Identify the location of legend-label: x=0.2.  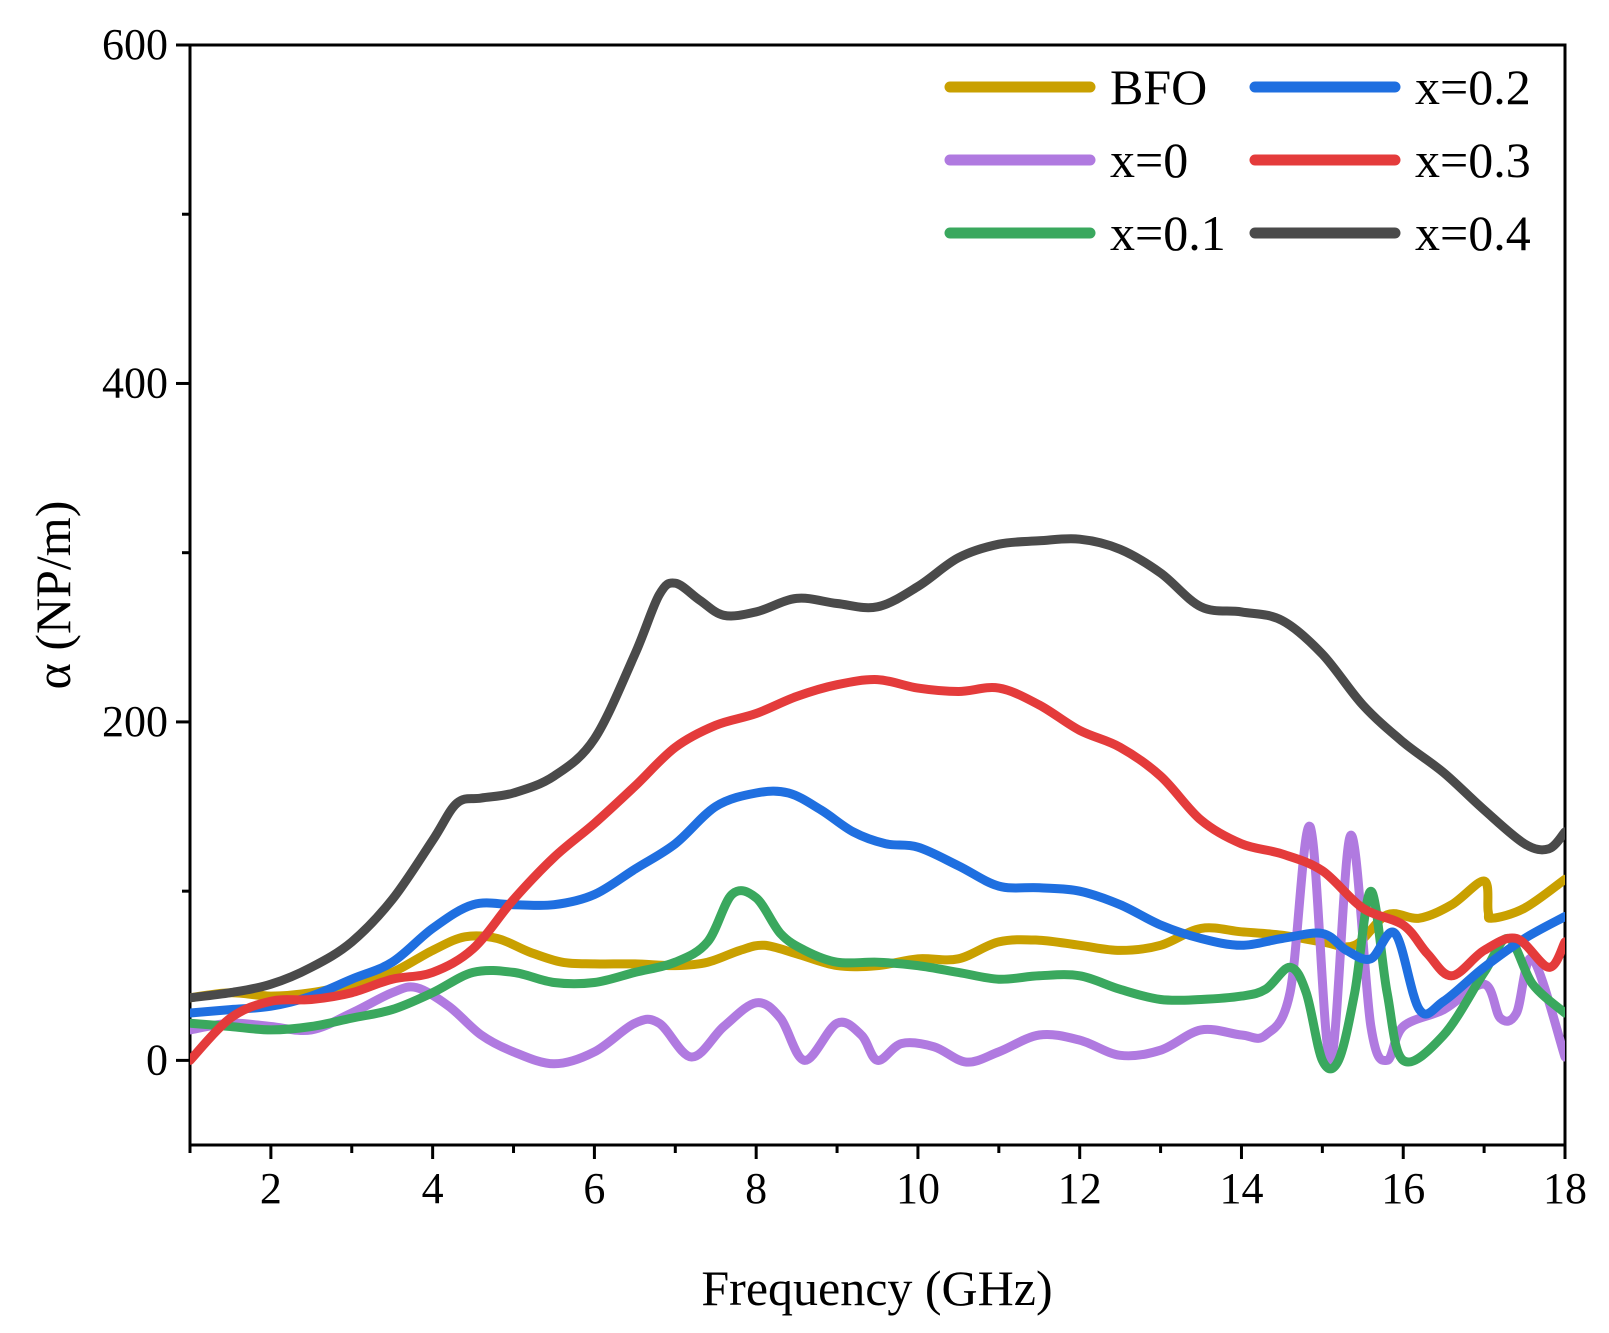
(1473, 87).